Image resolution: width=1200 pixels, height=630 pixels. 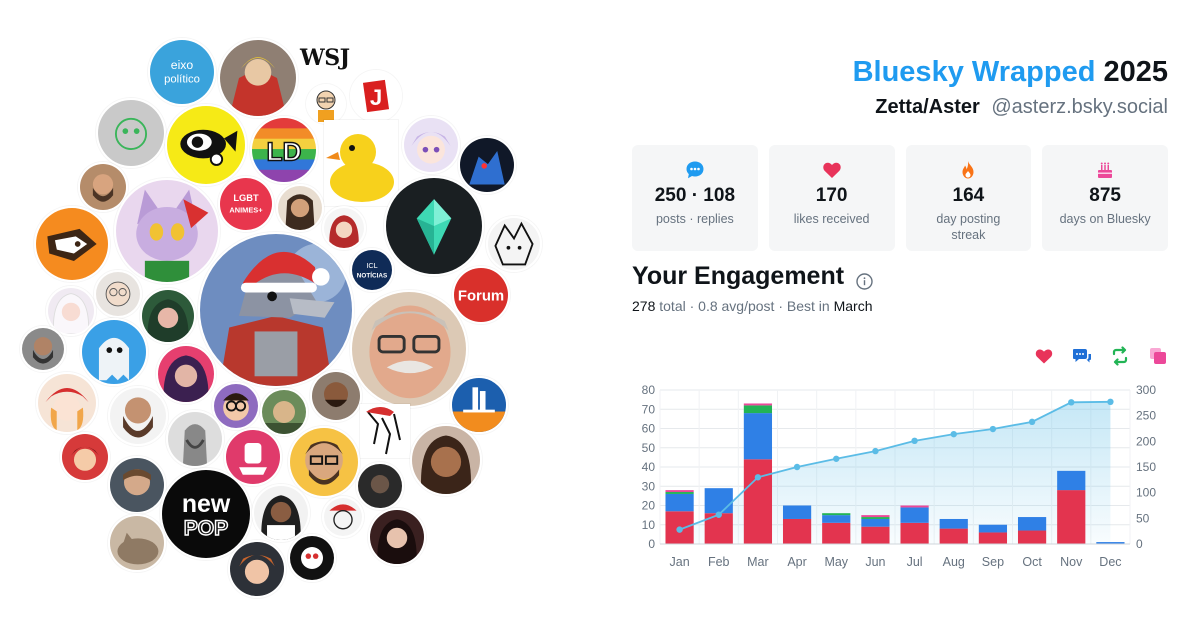 I want to click on avatar-anime-red, so click(x=258, y=78).